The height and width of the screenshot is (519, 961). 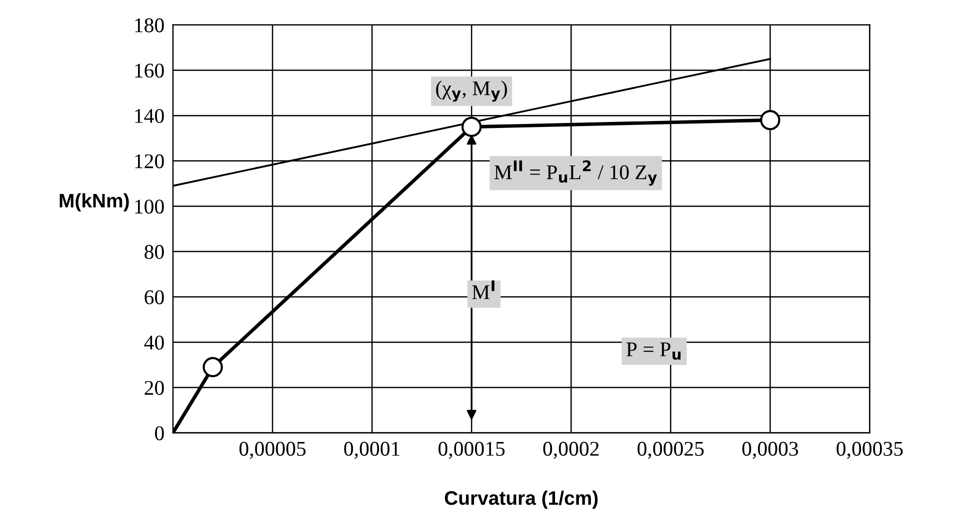 What do you see at coordinates (483, 290) in the screenshot?
I see `annotation: M$^{I}$` at bounding box center [483, 290].